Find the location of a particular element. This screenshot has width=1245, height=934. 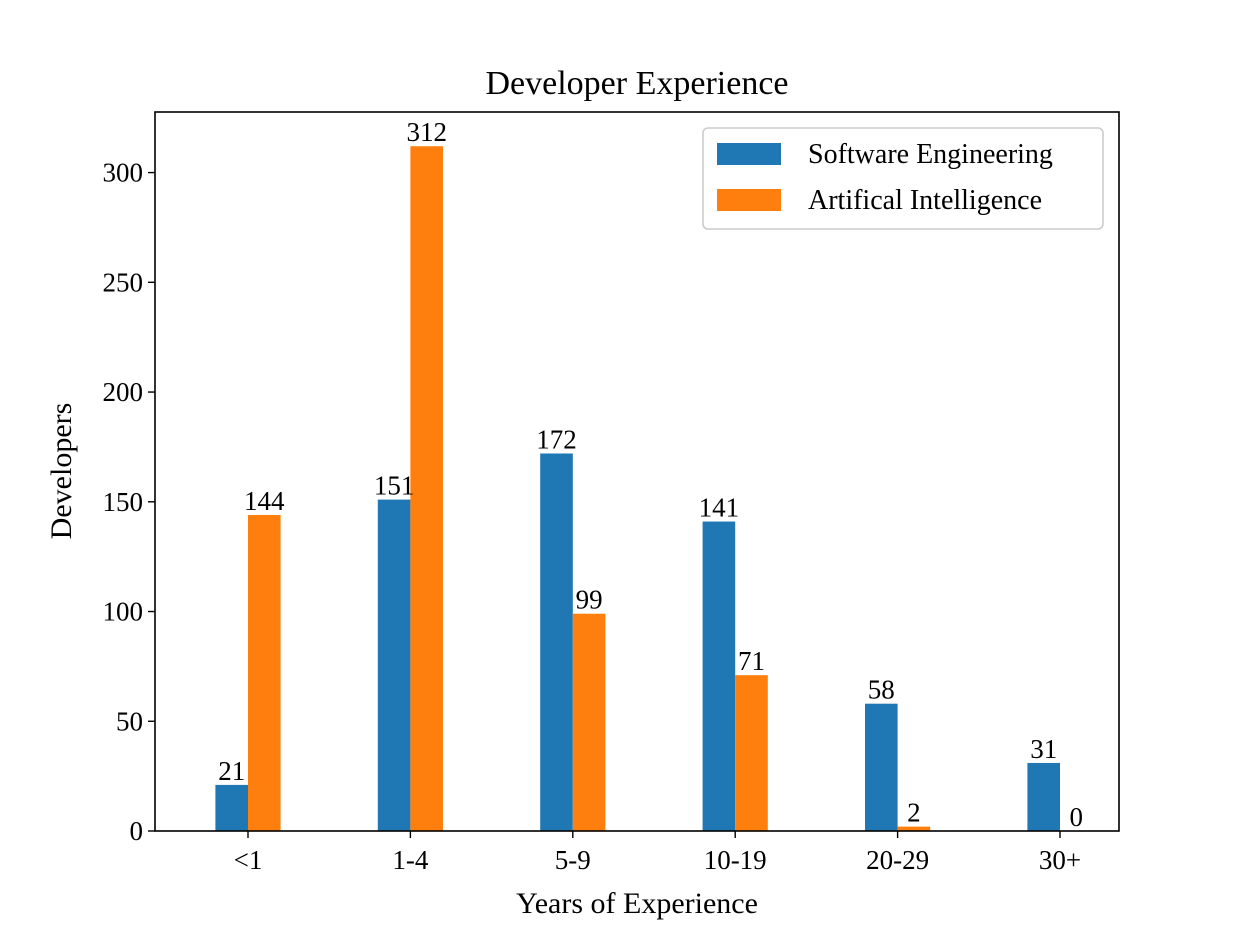

data-label-artifical-intelligence-4: 2 is located at coordinates (914, 813).